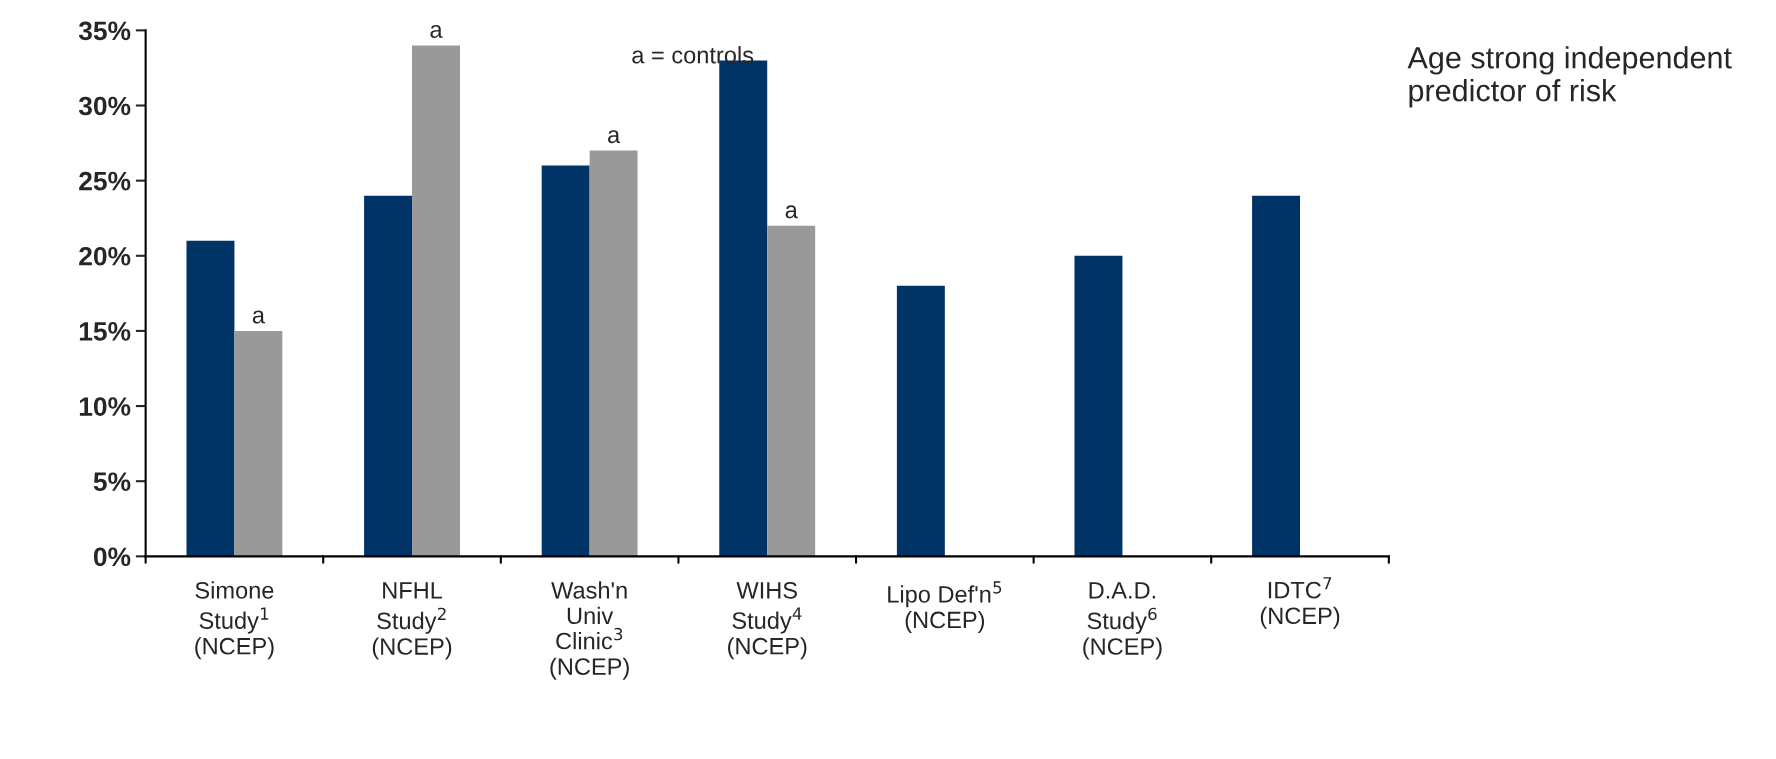 This screenshot has width=1776, height=759. I want to click on x-tick-label: Wash'n Univ Clinic$^{3}$ (NCEP), so click(589, 630).